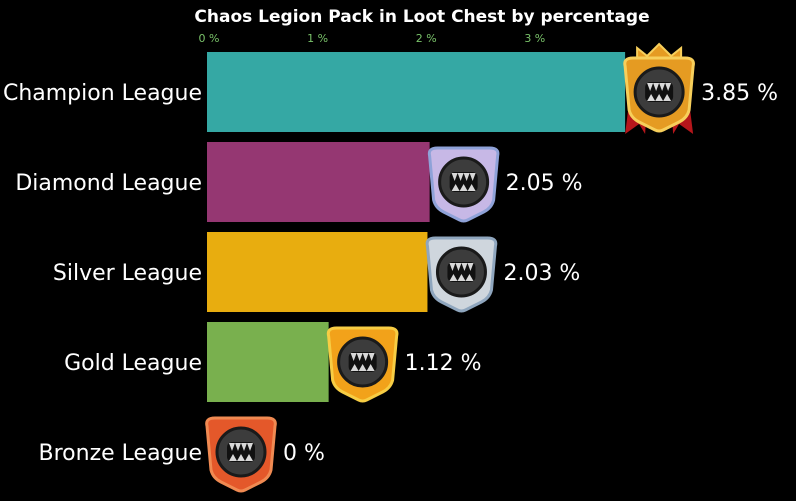  Describe the element at coordinates (317, 38) in the screenshot. I see `x-tick-label: 1 %` at that location.